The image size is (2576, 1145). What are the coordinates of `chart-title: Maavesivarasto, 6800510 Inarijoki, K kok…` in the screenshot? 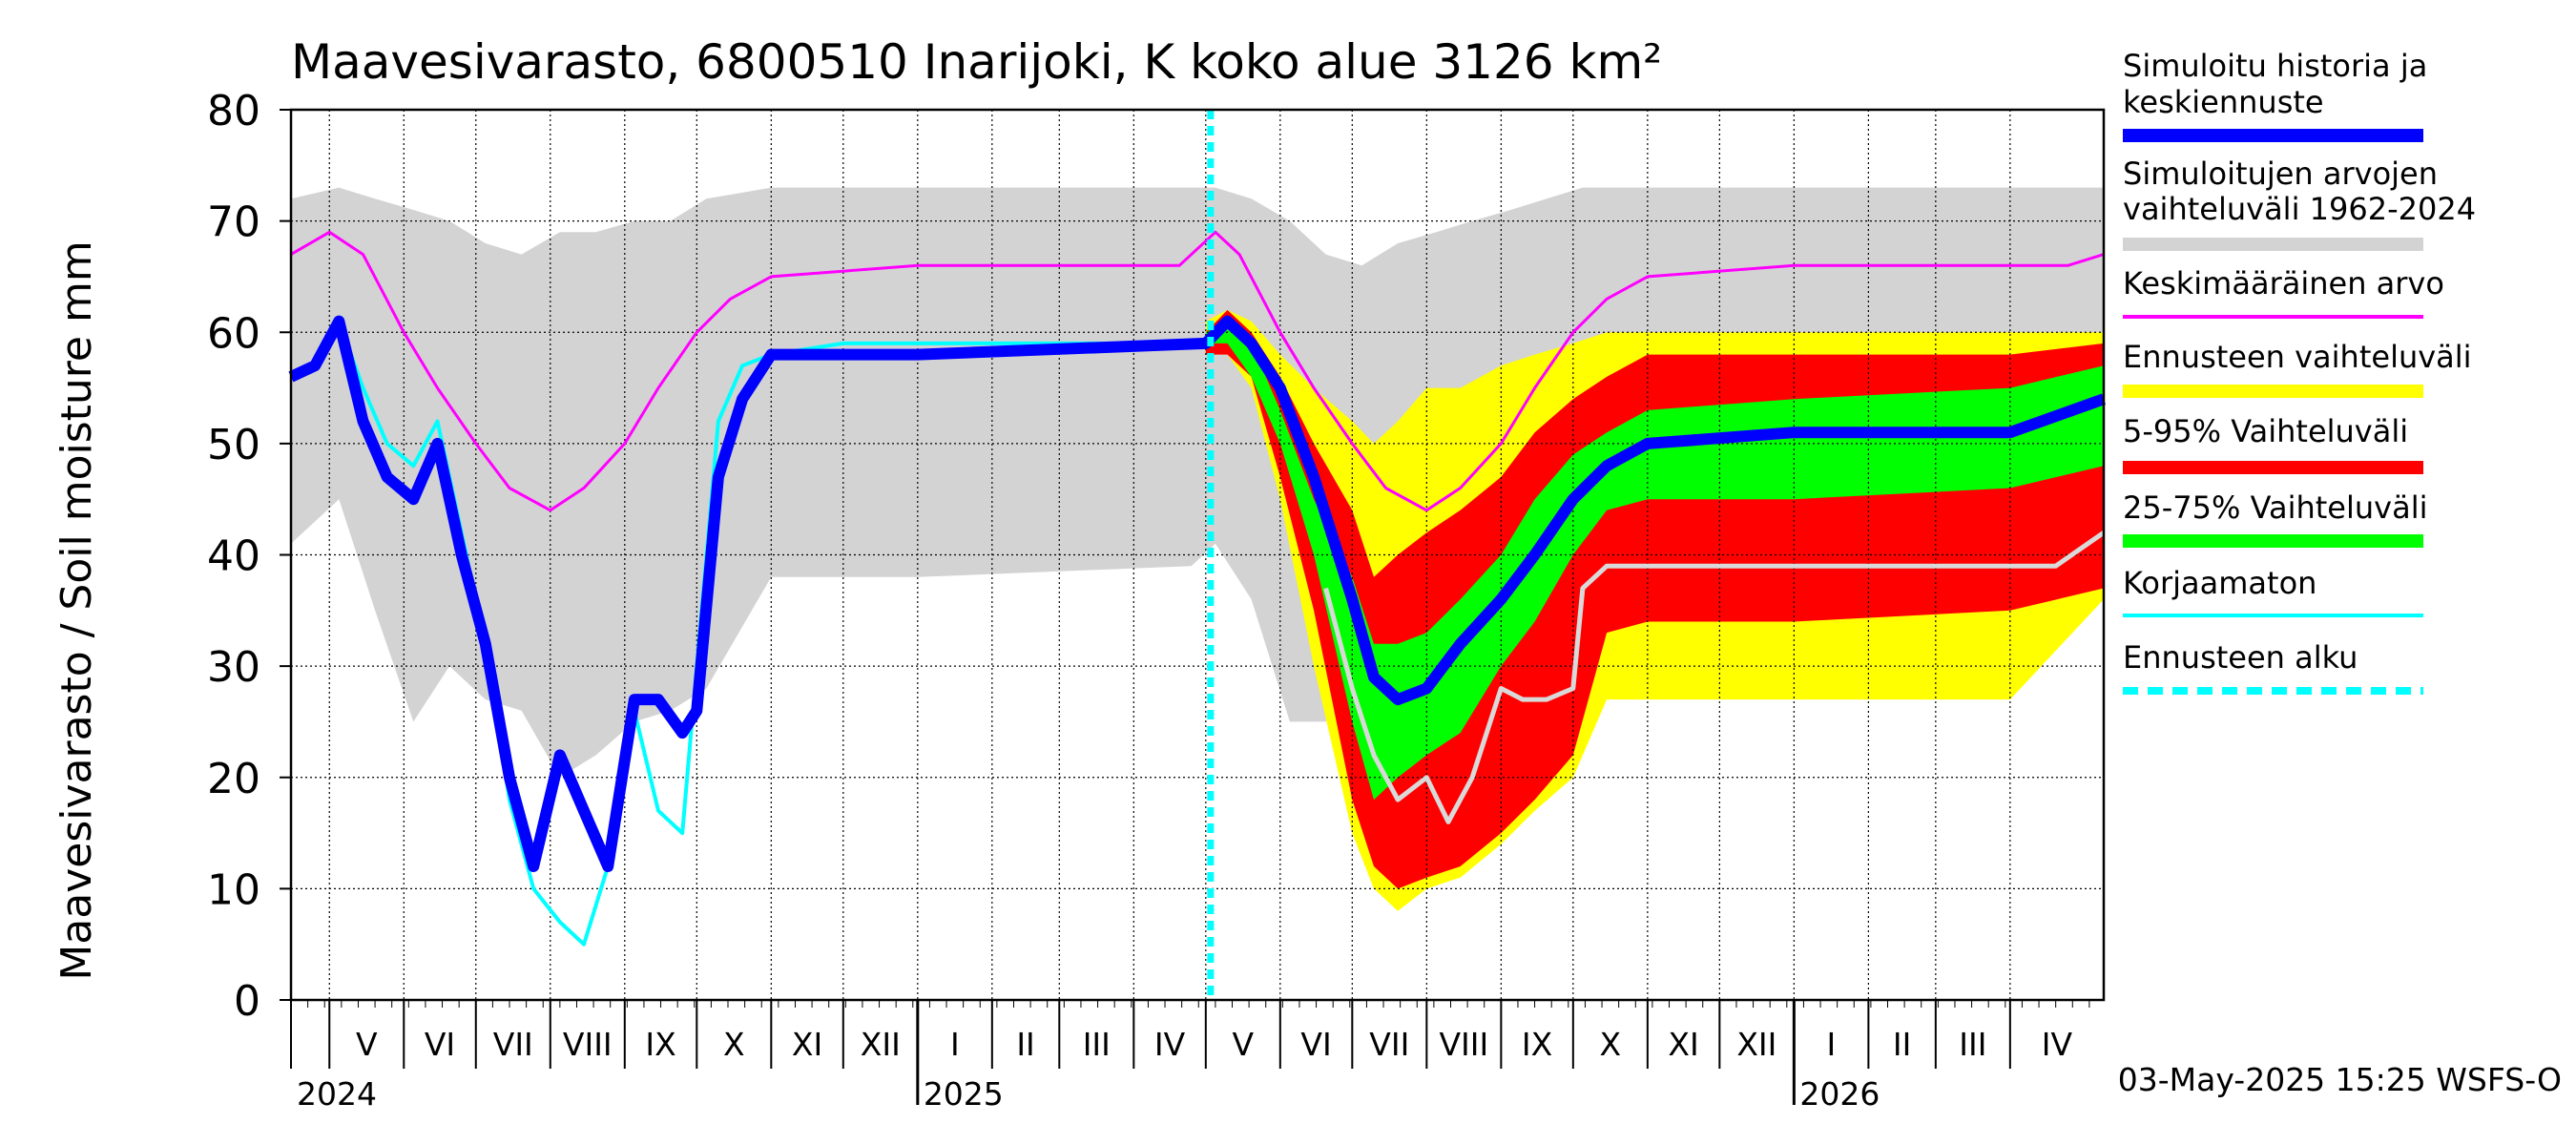 It's located at (976, 62).